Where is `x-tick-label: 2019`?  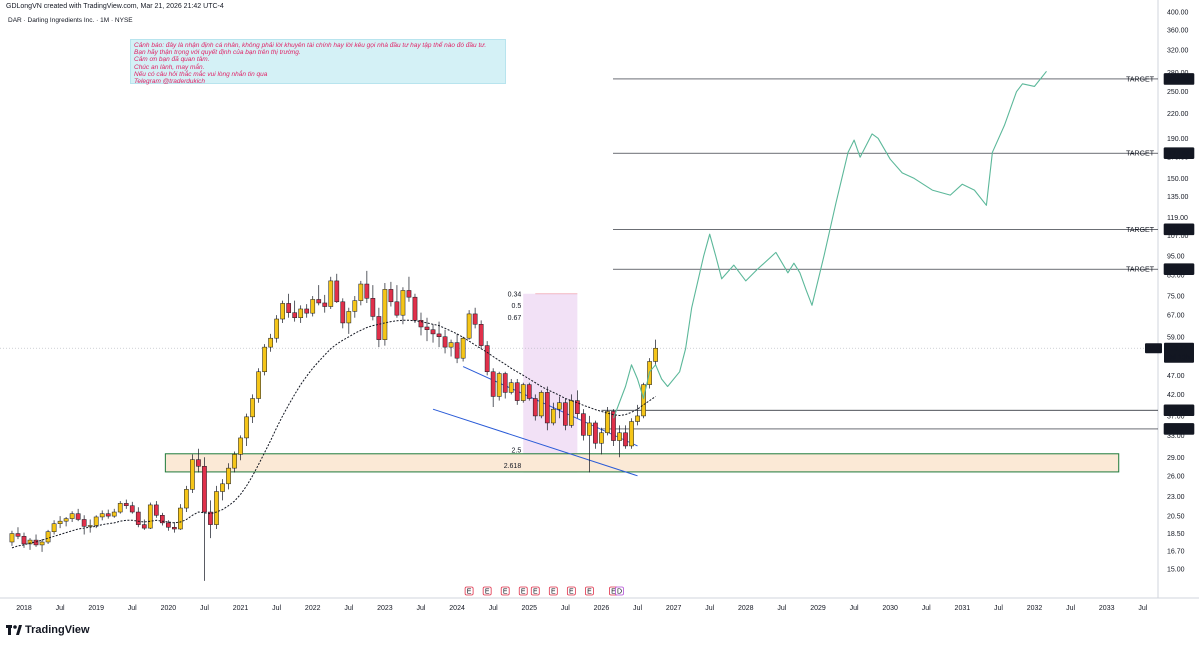
x-tick-label: 2019 is located at coordinates (96, 608).